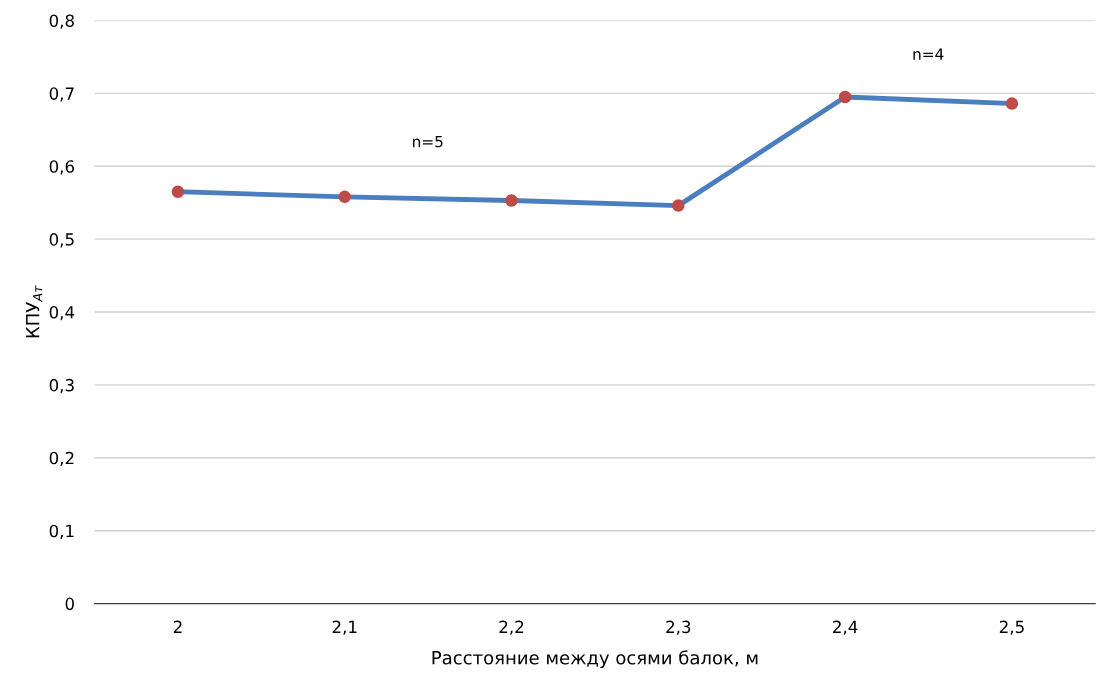  What do you see at coordinates (69, 604) in the screenshot?
I see `y-tick-label: 0` at bounding box center [69, 604].